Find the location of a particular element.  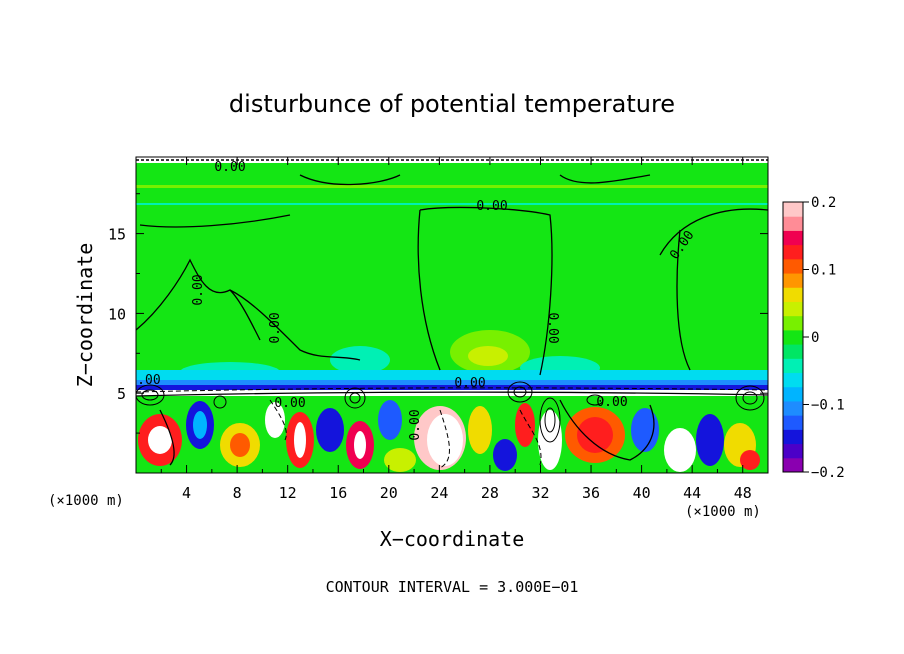

x-tick-label: 28 is located at coordinates (490, 493).